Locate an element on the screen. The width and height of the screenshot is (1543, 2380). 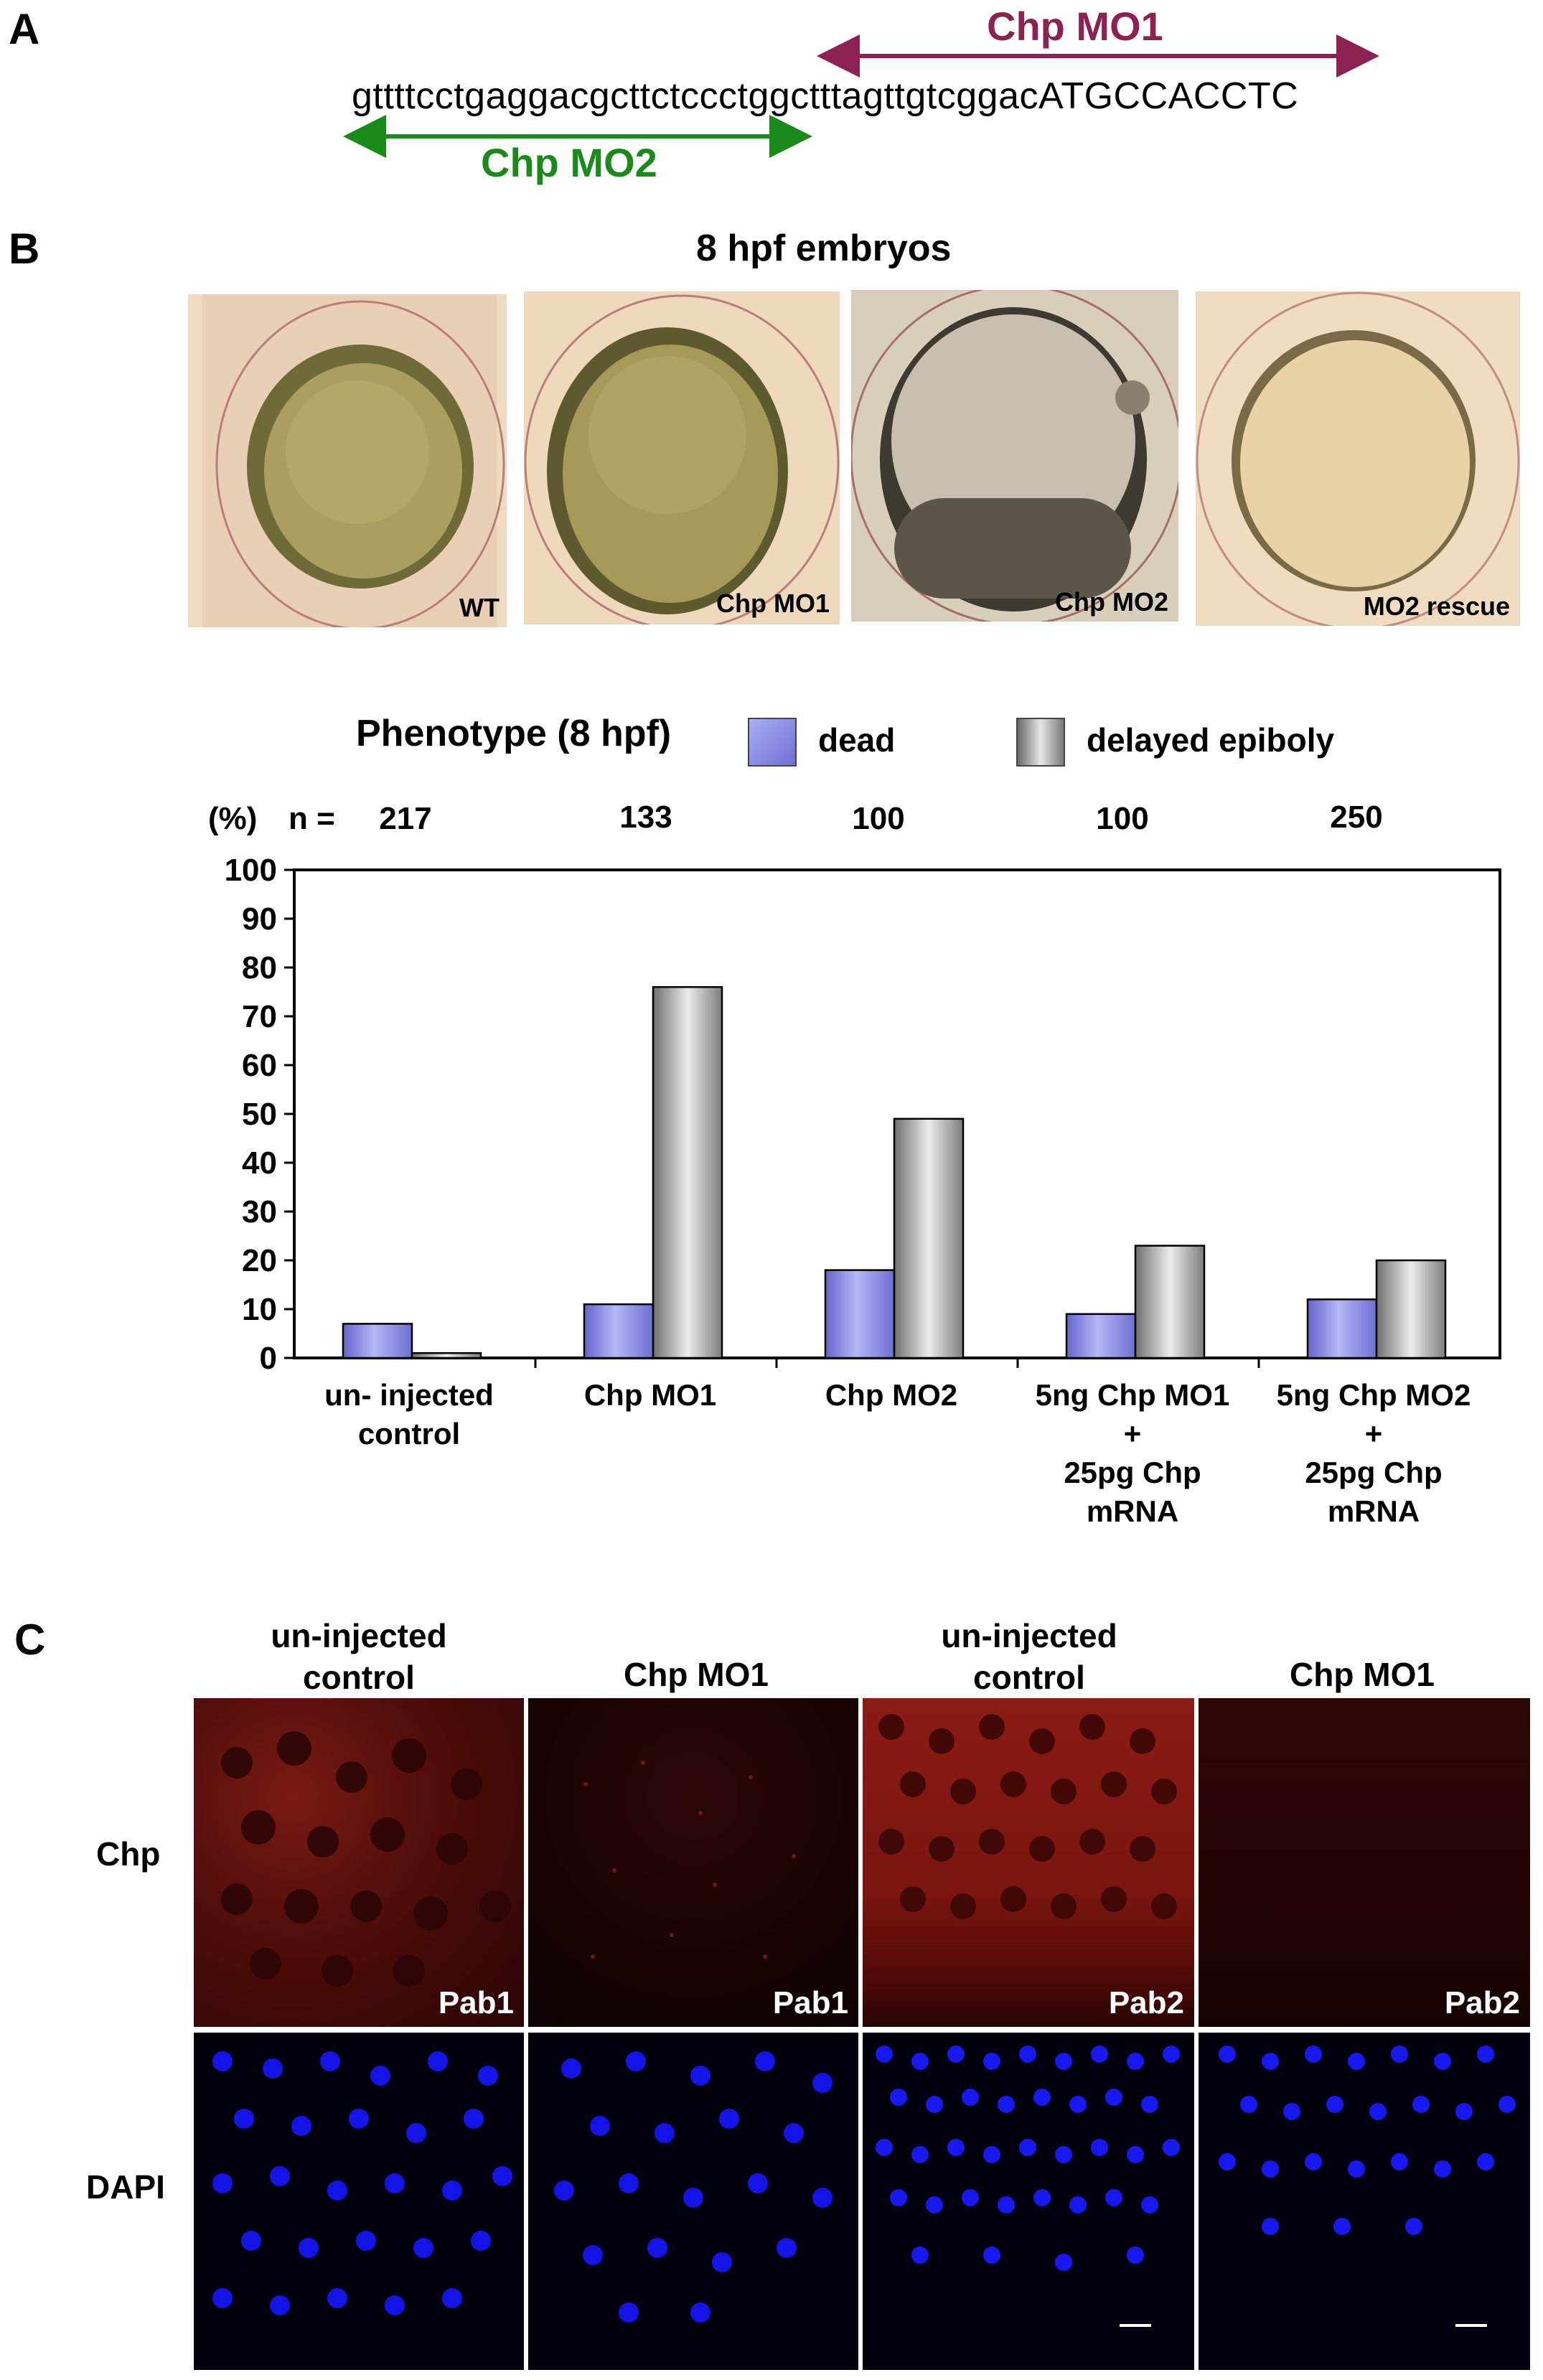
dapi-stain-mo1-pab2 is located at coordinates (1364, 2201).